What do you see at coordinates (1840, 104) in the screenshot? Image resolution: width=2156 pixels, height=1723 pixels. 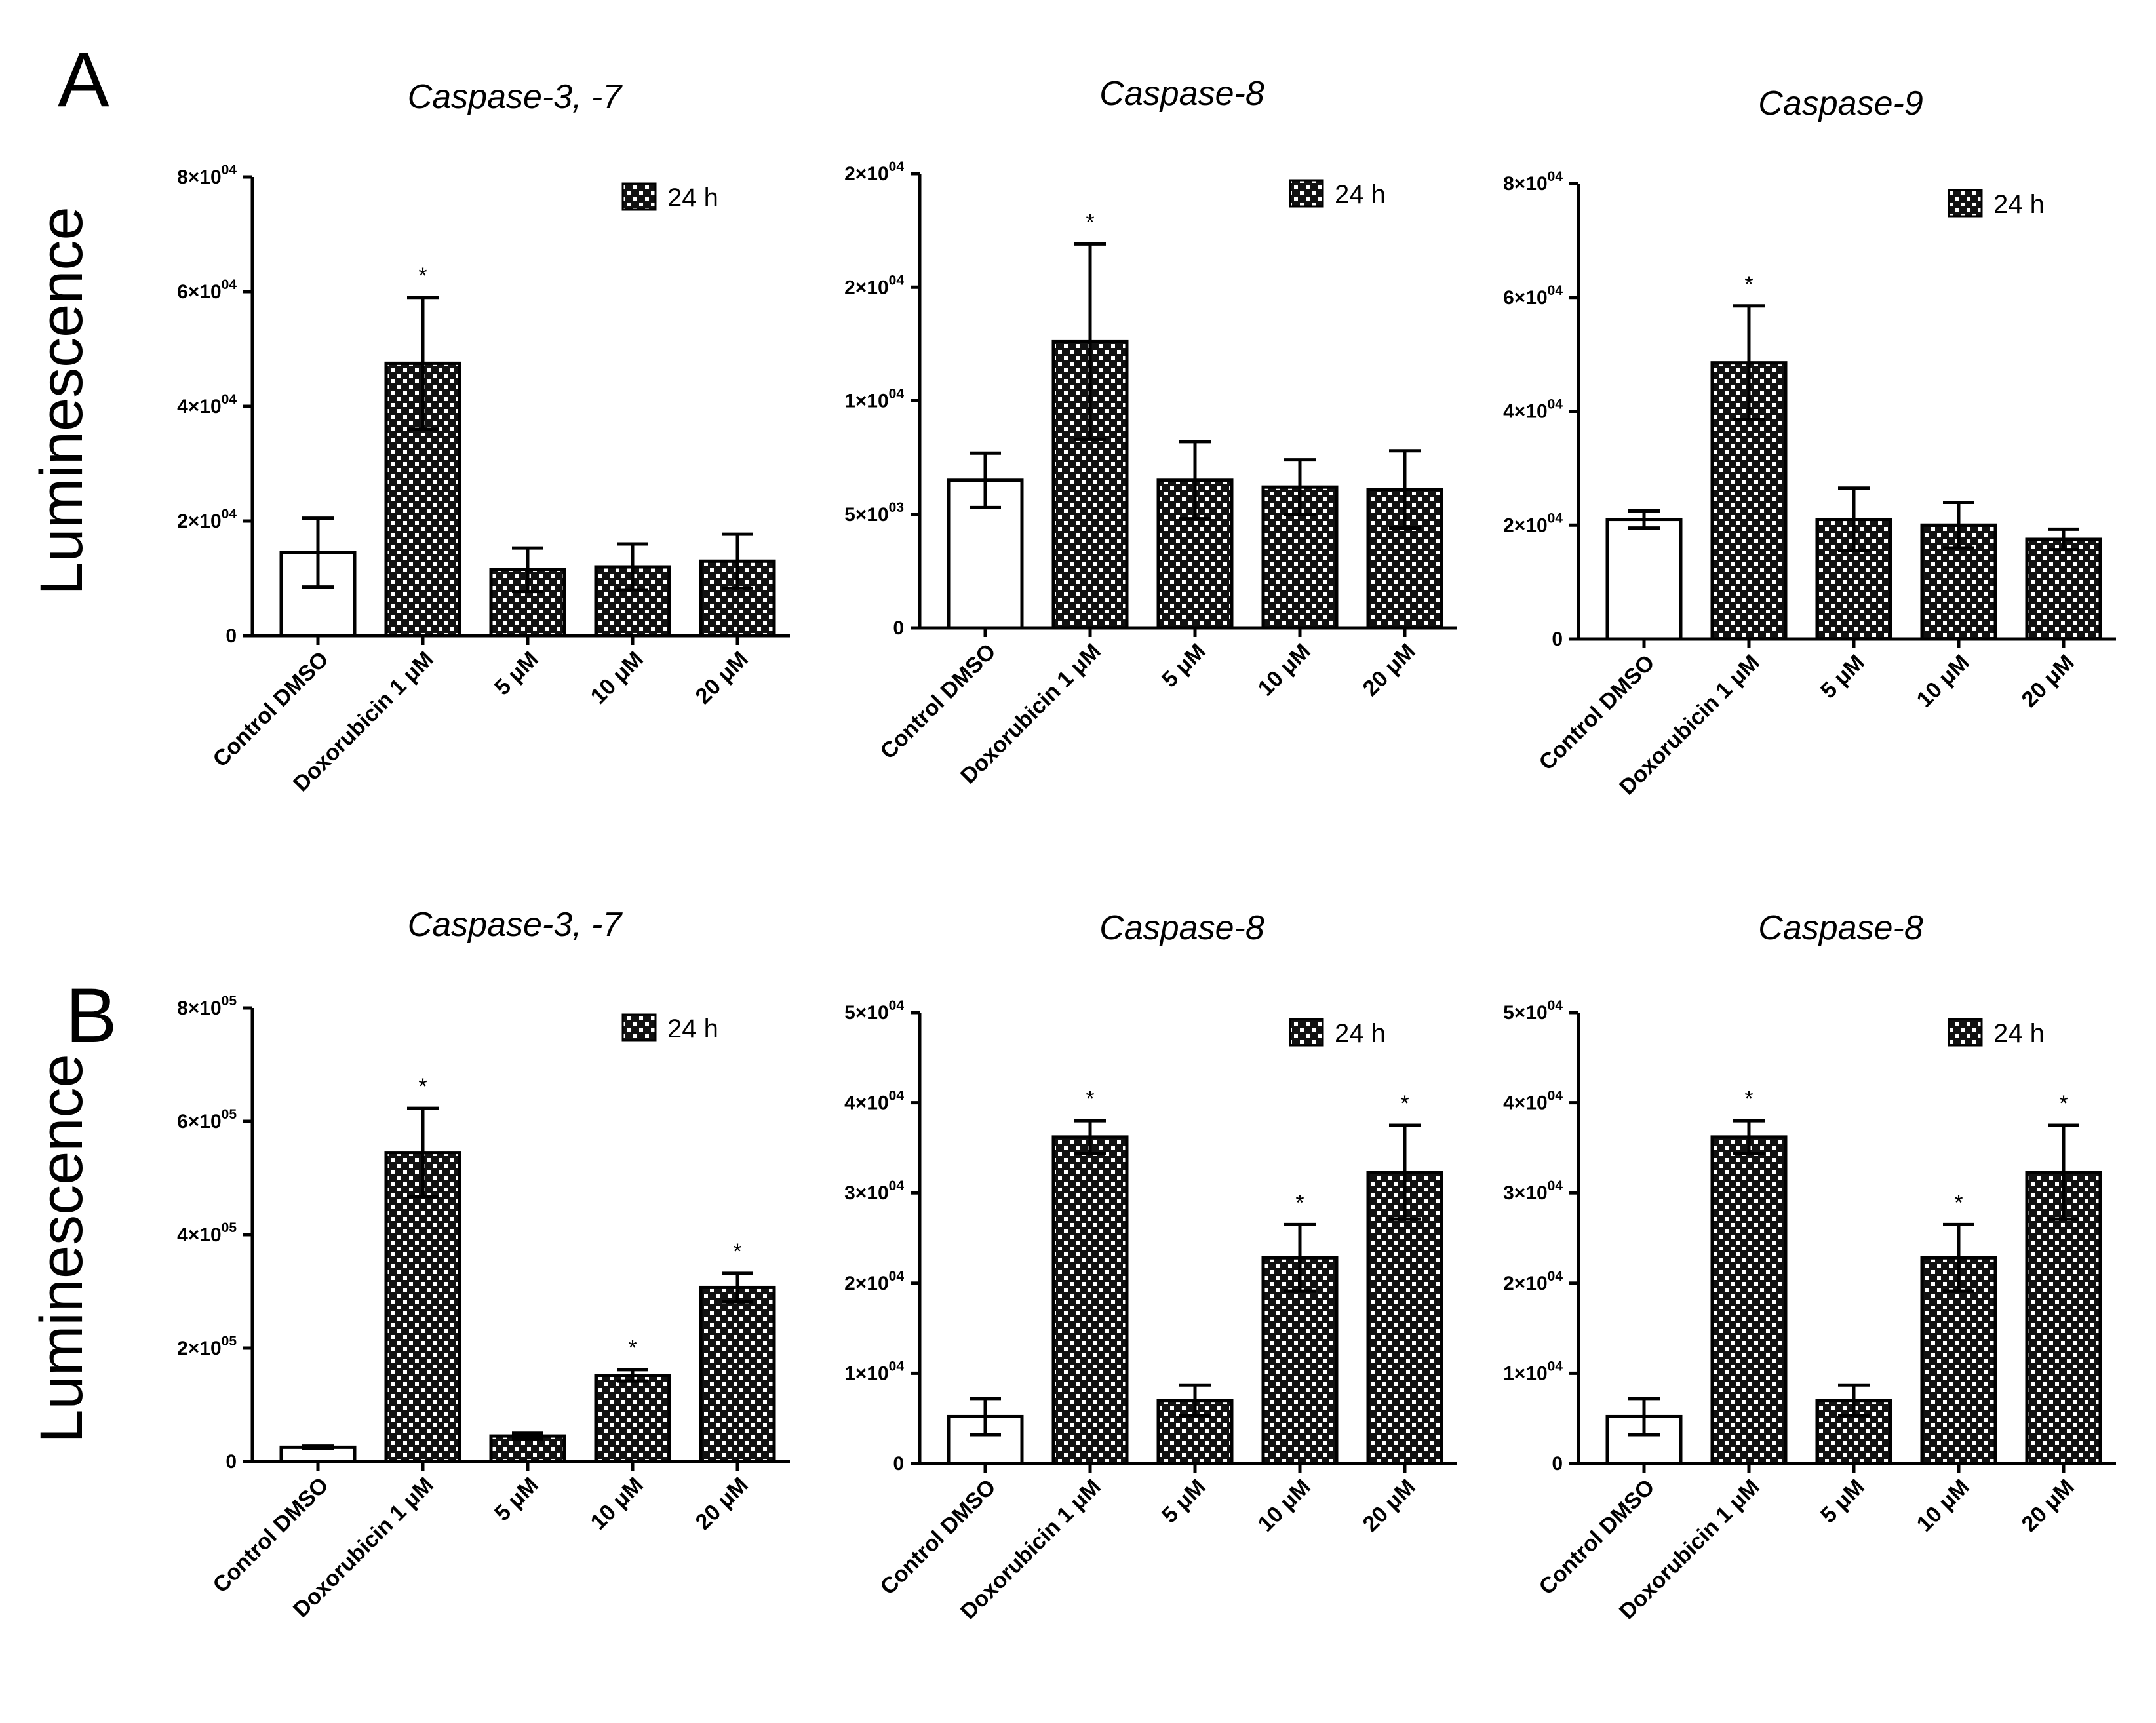 I see `chart-title: Caspase-9` at bounding box center [1840, 104].